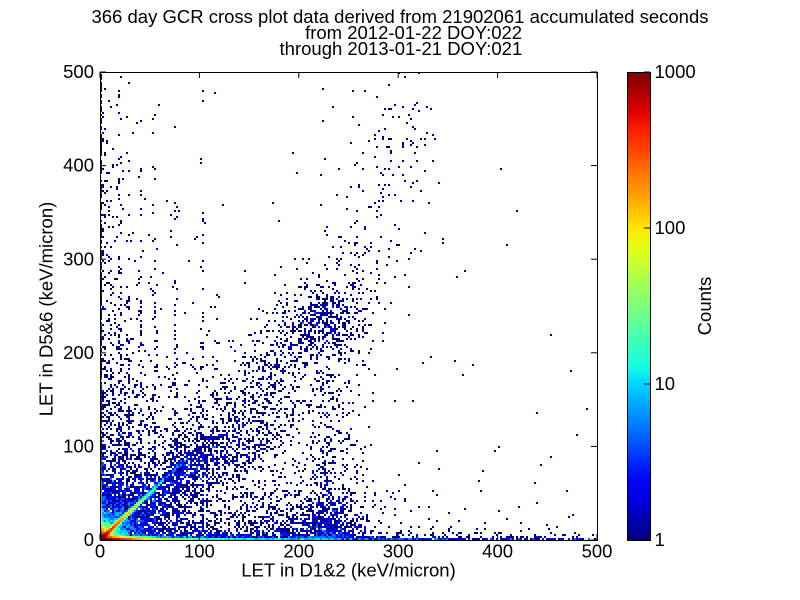  I want to click on svg-text: 1, so click(660, 539).